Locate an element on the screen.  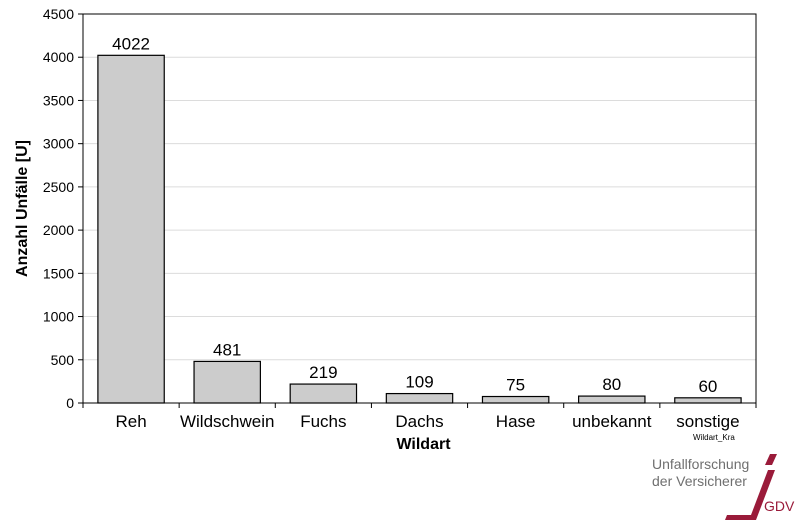
bar-value-label: 75 is located at coordinates (515, 385).